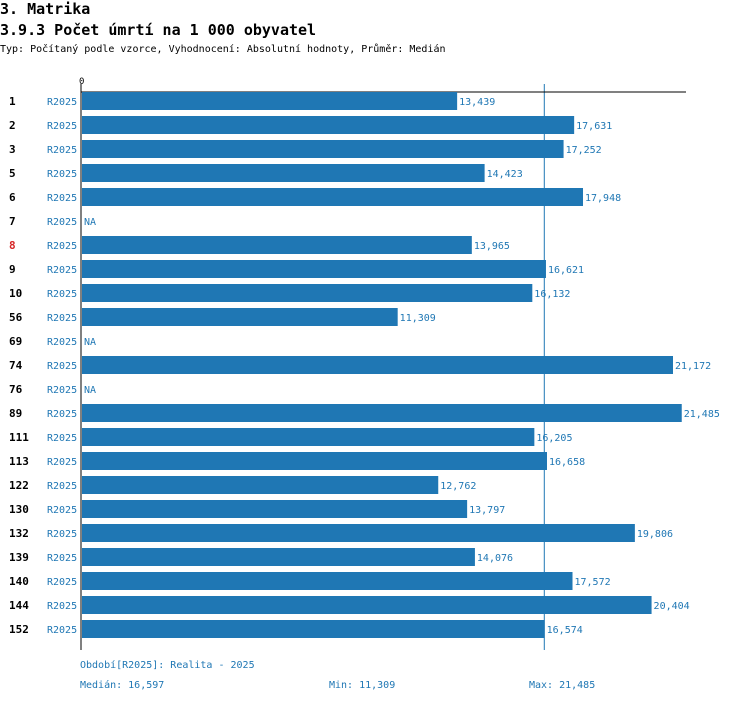  I want to click on bar-value-label: 17,252, so click(584, 150).